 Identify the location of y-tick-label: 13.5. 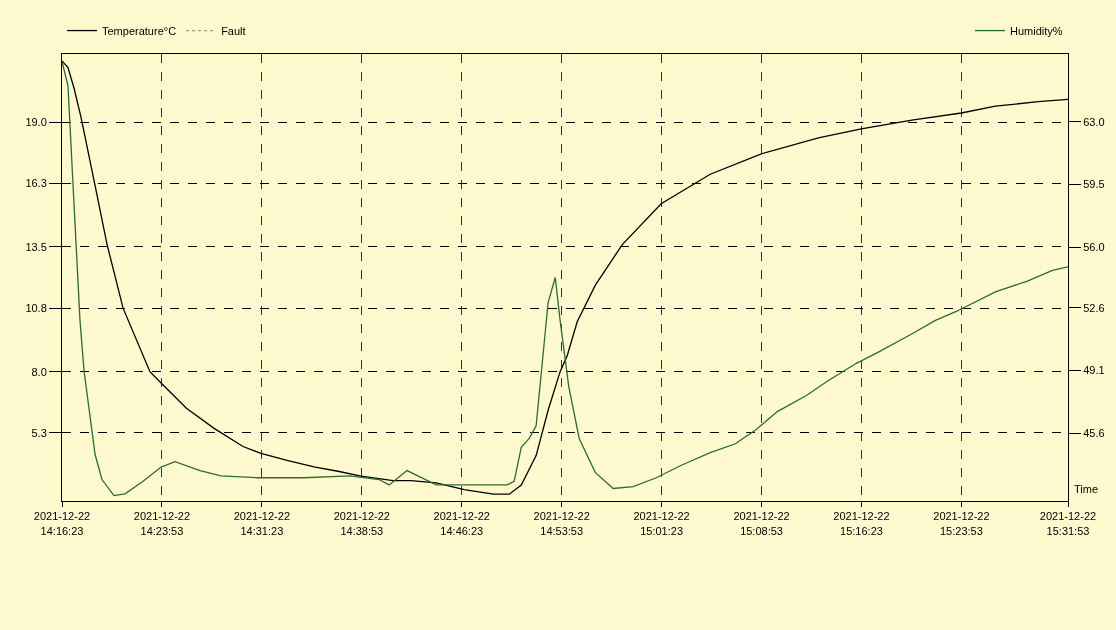
(36, 246).